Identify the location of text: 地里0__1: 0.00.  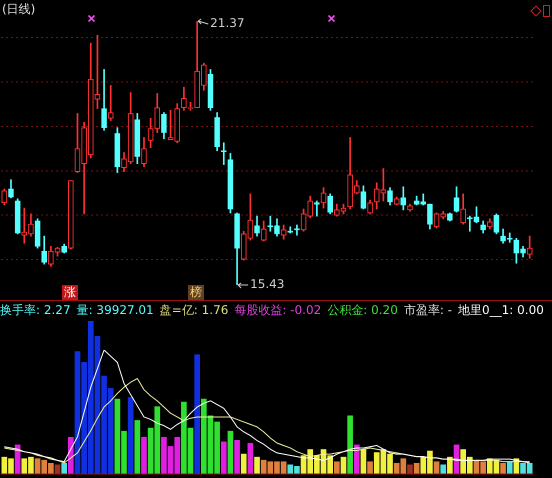
(501, 310).